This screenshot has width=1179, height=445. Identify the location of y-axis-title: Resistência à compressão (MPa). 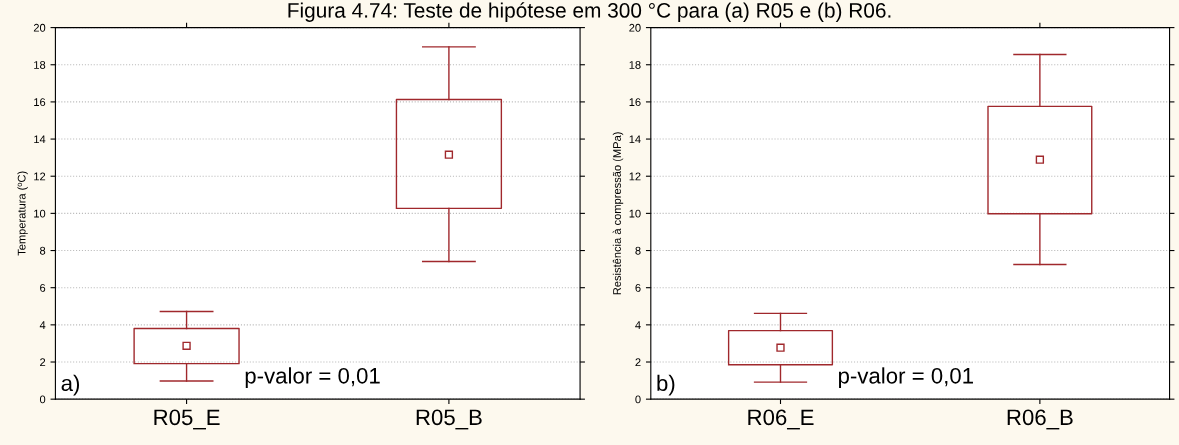
(618, 213).